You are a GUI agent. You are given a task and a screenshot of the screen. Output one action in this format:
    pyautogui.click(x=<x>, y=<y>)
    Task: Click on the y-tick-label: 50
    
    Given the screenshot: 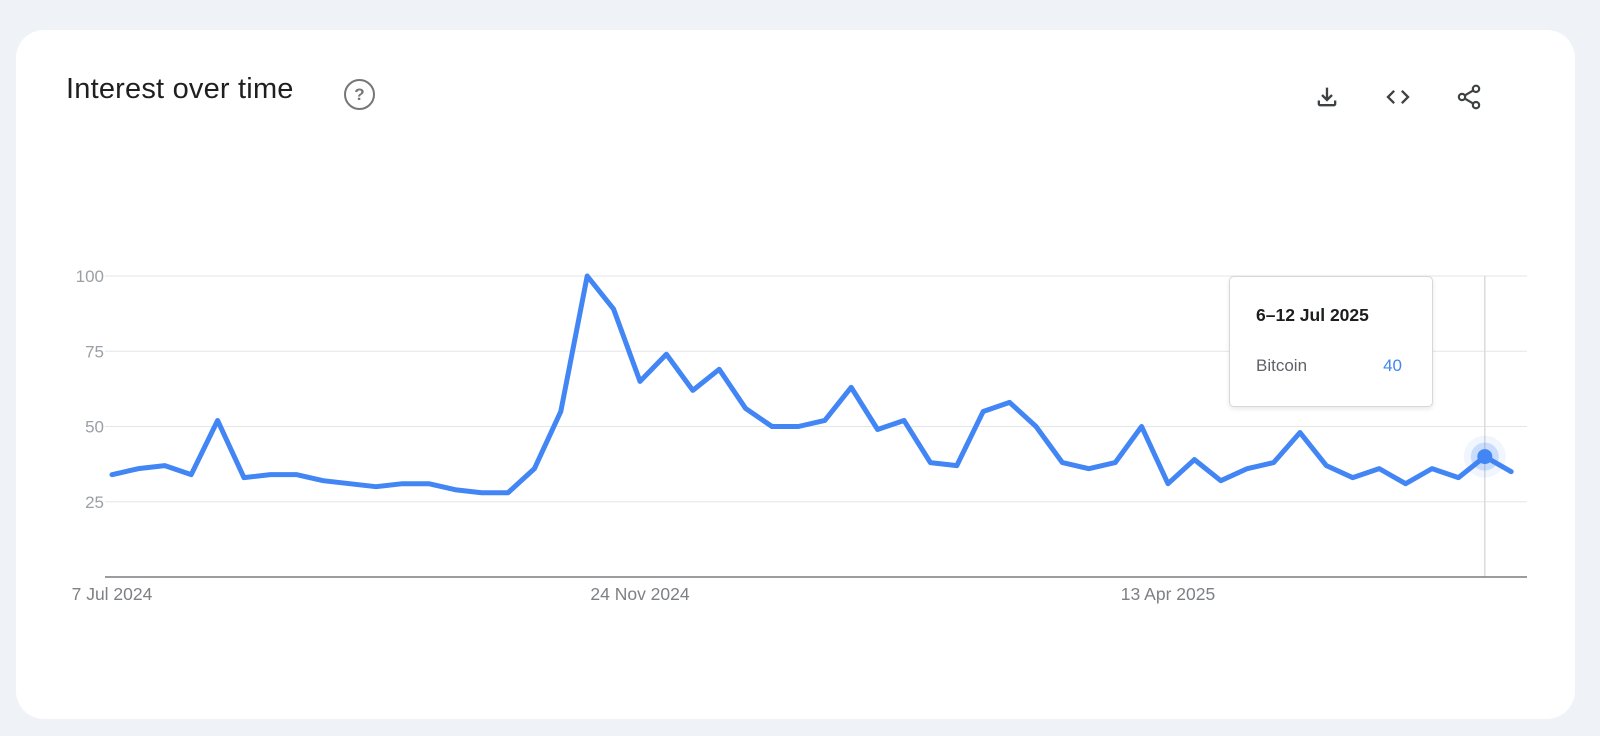 What is the action you would take?
    pyautogui.click(x=94, y=427)
    